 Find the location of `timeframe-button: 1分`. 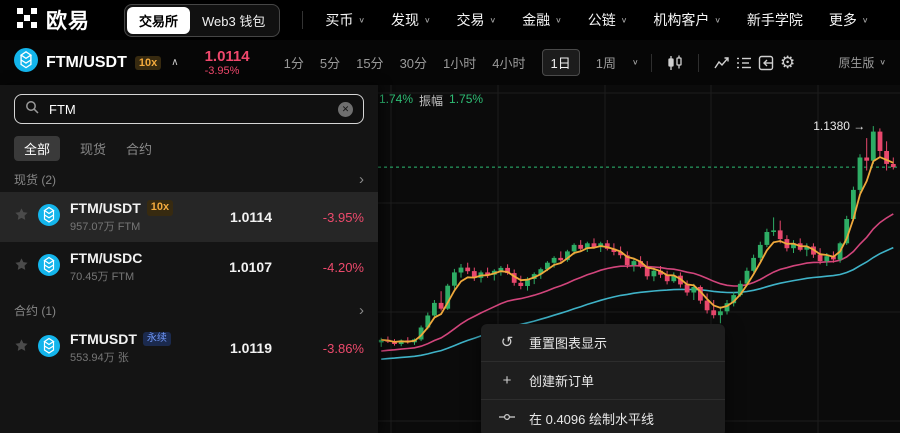

timeframe-button: 1分 is located at coordinates (293, 63).